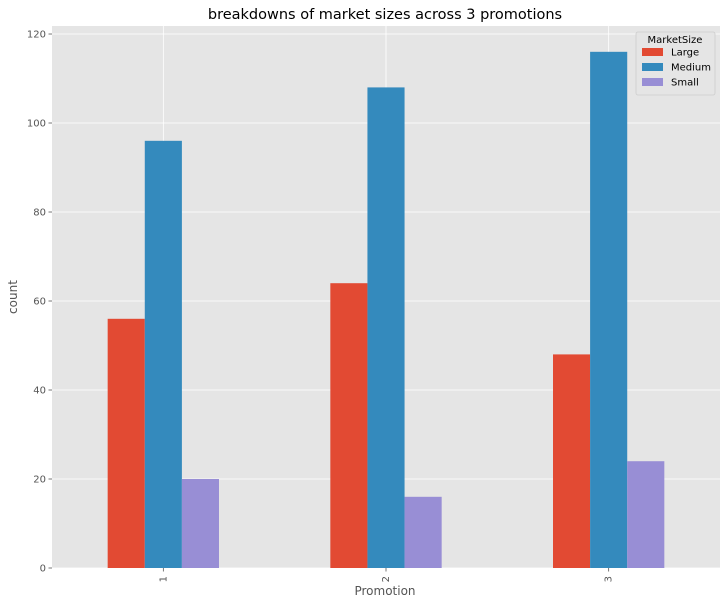 This screenshot has height=605, width=727. I want to click on legend-label-small: Small, so click(685, 83).